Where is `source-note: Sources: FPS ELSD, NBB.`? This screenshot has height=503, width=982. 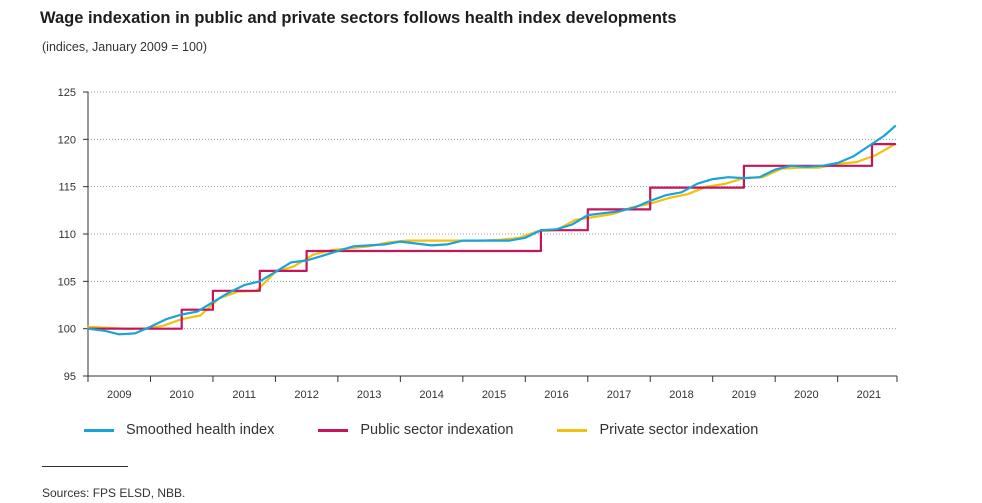
source-note: Sources: FPS ELSD, NBB. is located at coordinates (114, 493).